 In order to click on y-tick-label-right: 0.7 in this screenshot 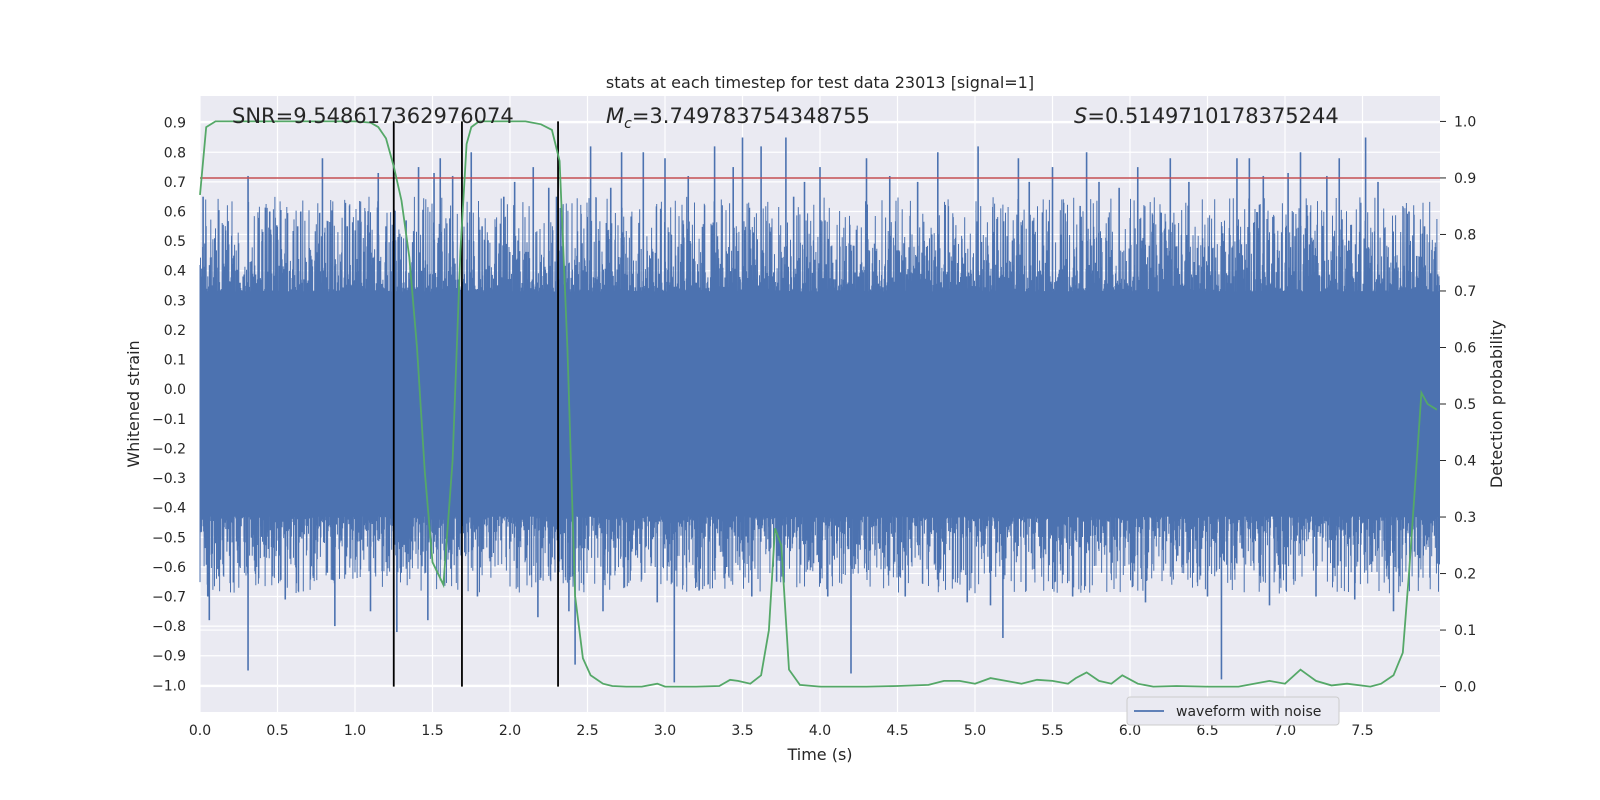, I will do `click(1465, 292)`.